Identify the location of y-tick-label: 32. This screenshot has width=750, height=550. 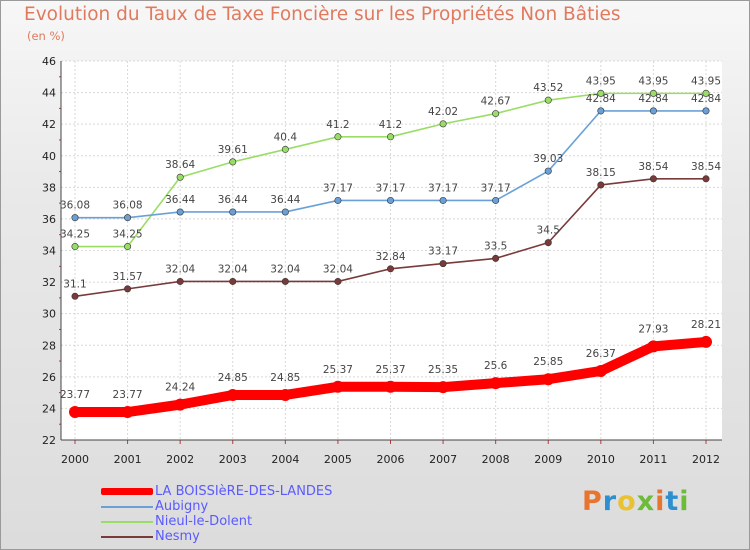
(49, 282).